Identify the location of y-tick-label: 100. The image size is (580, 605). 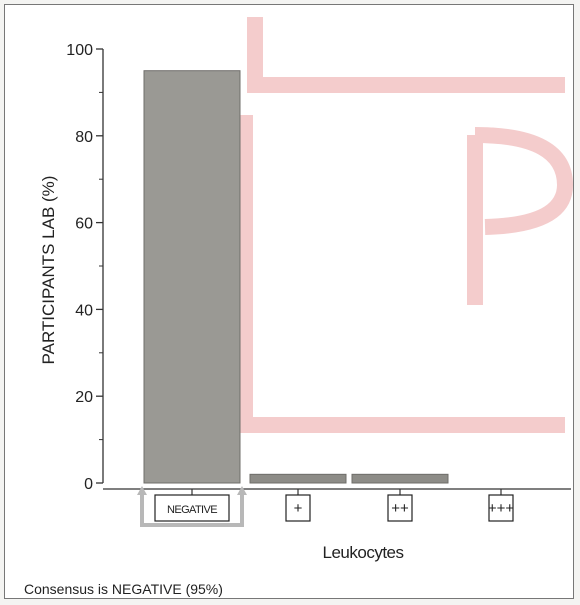
(79, 50).